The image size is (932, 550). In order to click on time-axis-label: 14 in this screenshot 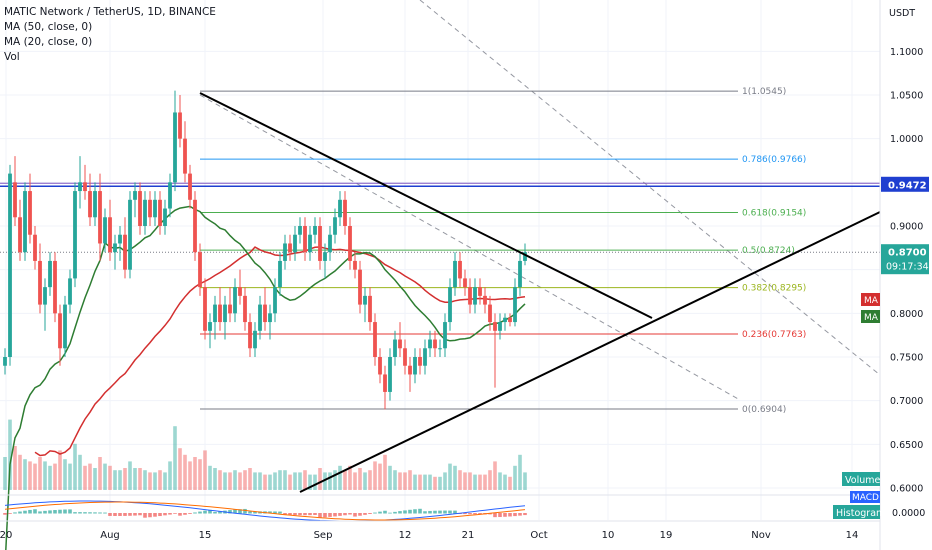, I will do `click(852, 535)`.